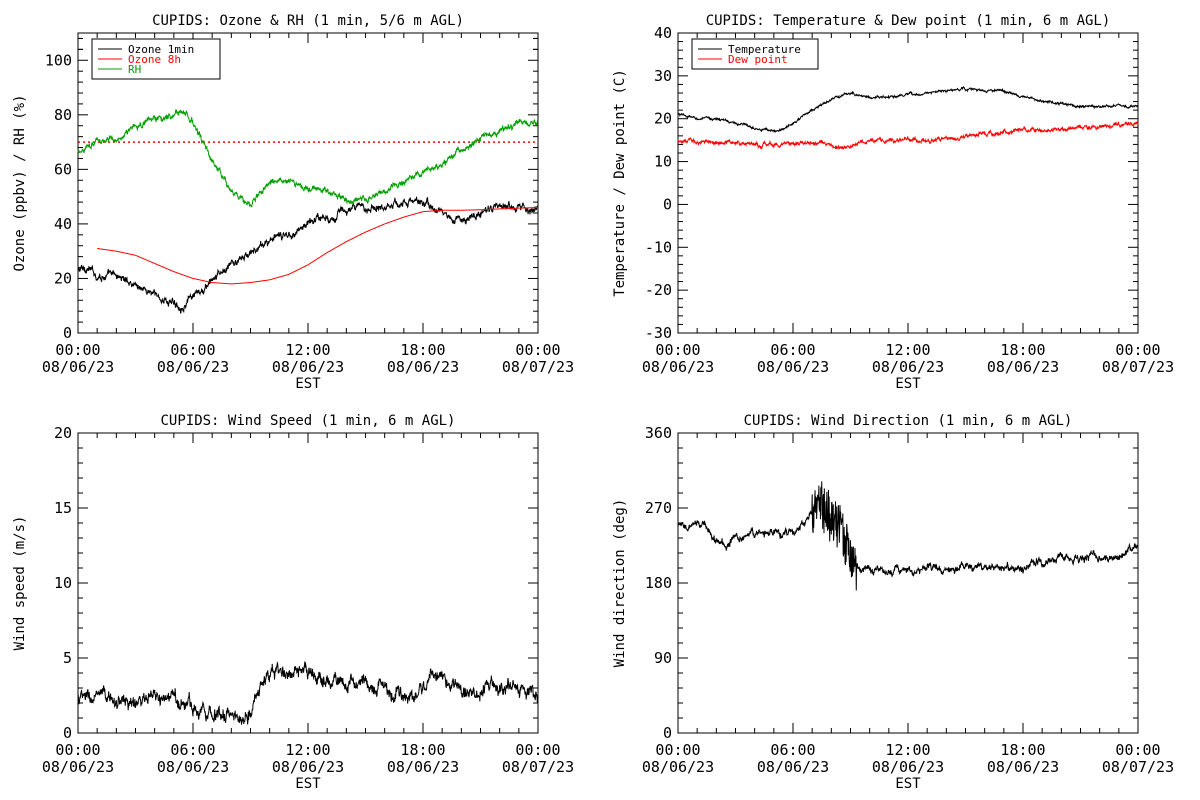 The height and width of the screenshot is (800, 1200). Describe the element at coordinates (663, 658) in the screenshot. I see `y-tick-label: 90` at that location.